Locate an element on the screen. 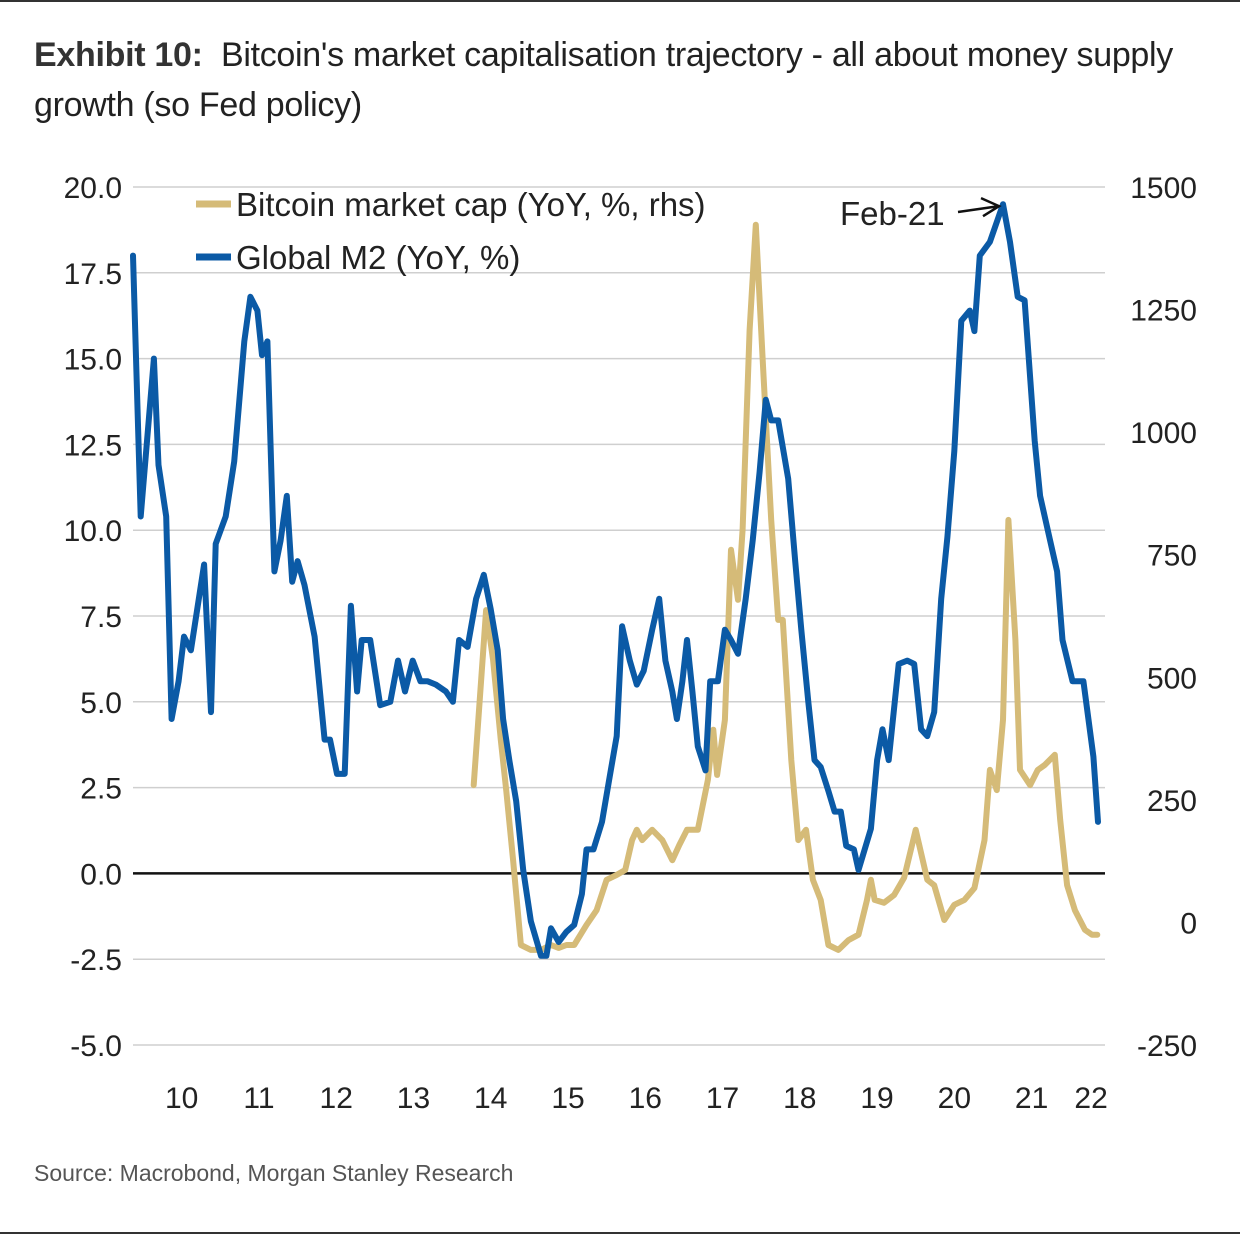  y-left-tick-label: -5.0 is located at coordinates (96, 1046).